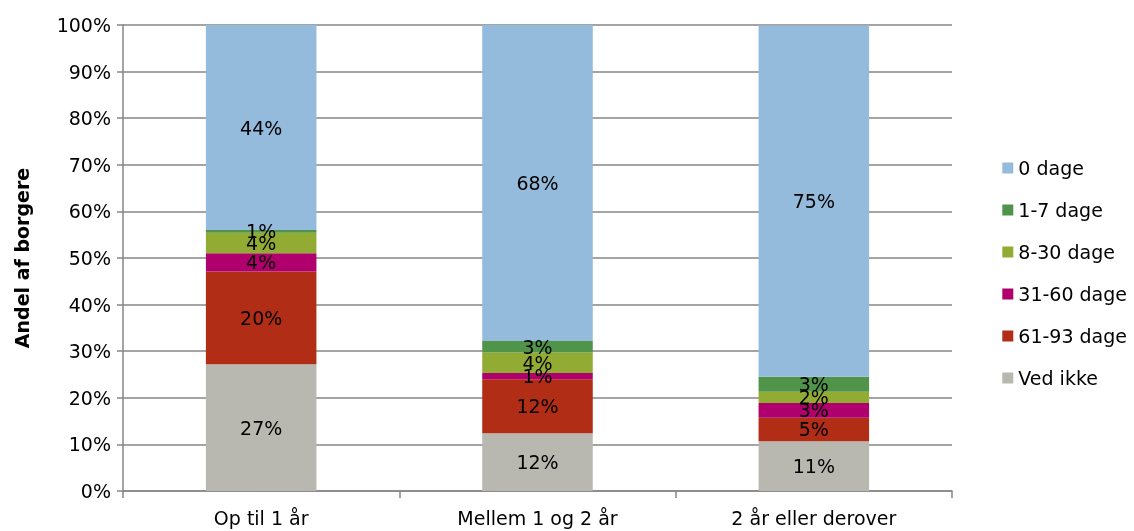  I want to click on legend-label: 8-30 dage, so click(1066, 252).